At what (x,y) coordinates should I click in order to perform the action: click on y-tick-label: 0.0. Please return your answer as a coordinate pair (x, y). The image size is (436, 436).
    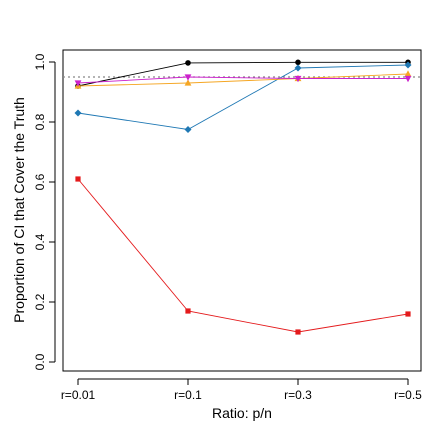
    Looking at the image, I should click on (40, 361).